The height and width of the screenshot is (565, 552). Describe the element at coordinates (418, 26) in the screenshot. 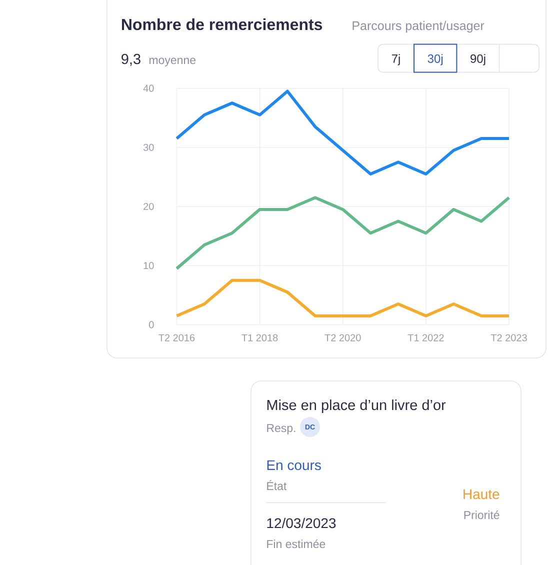

I see `chart-subtitle: Parcours patient/usager` at that location.